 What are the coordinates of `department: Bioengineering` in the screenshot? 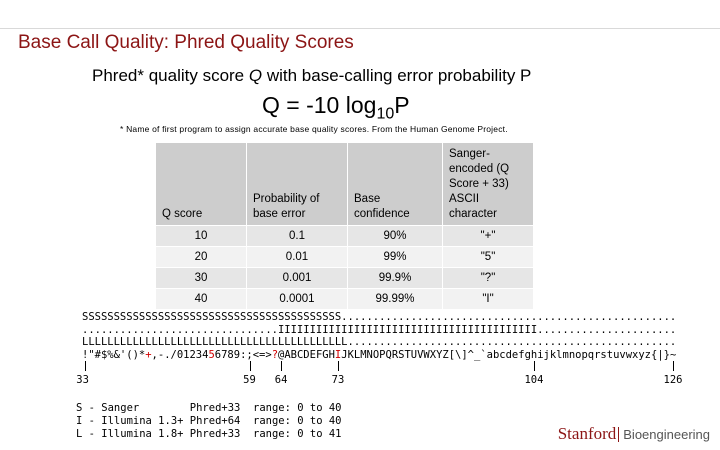 It's located at (664, 434).